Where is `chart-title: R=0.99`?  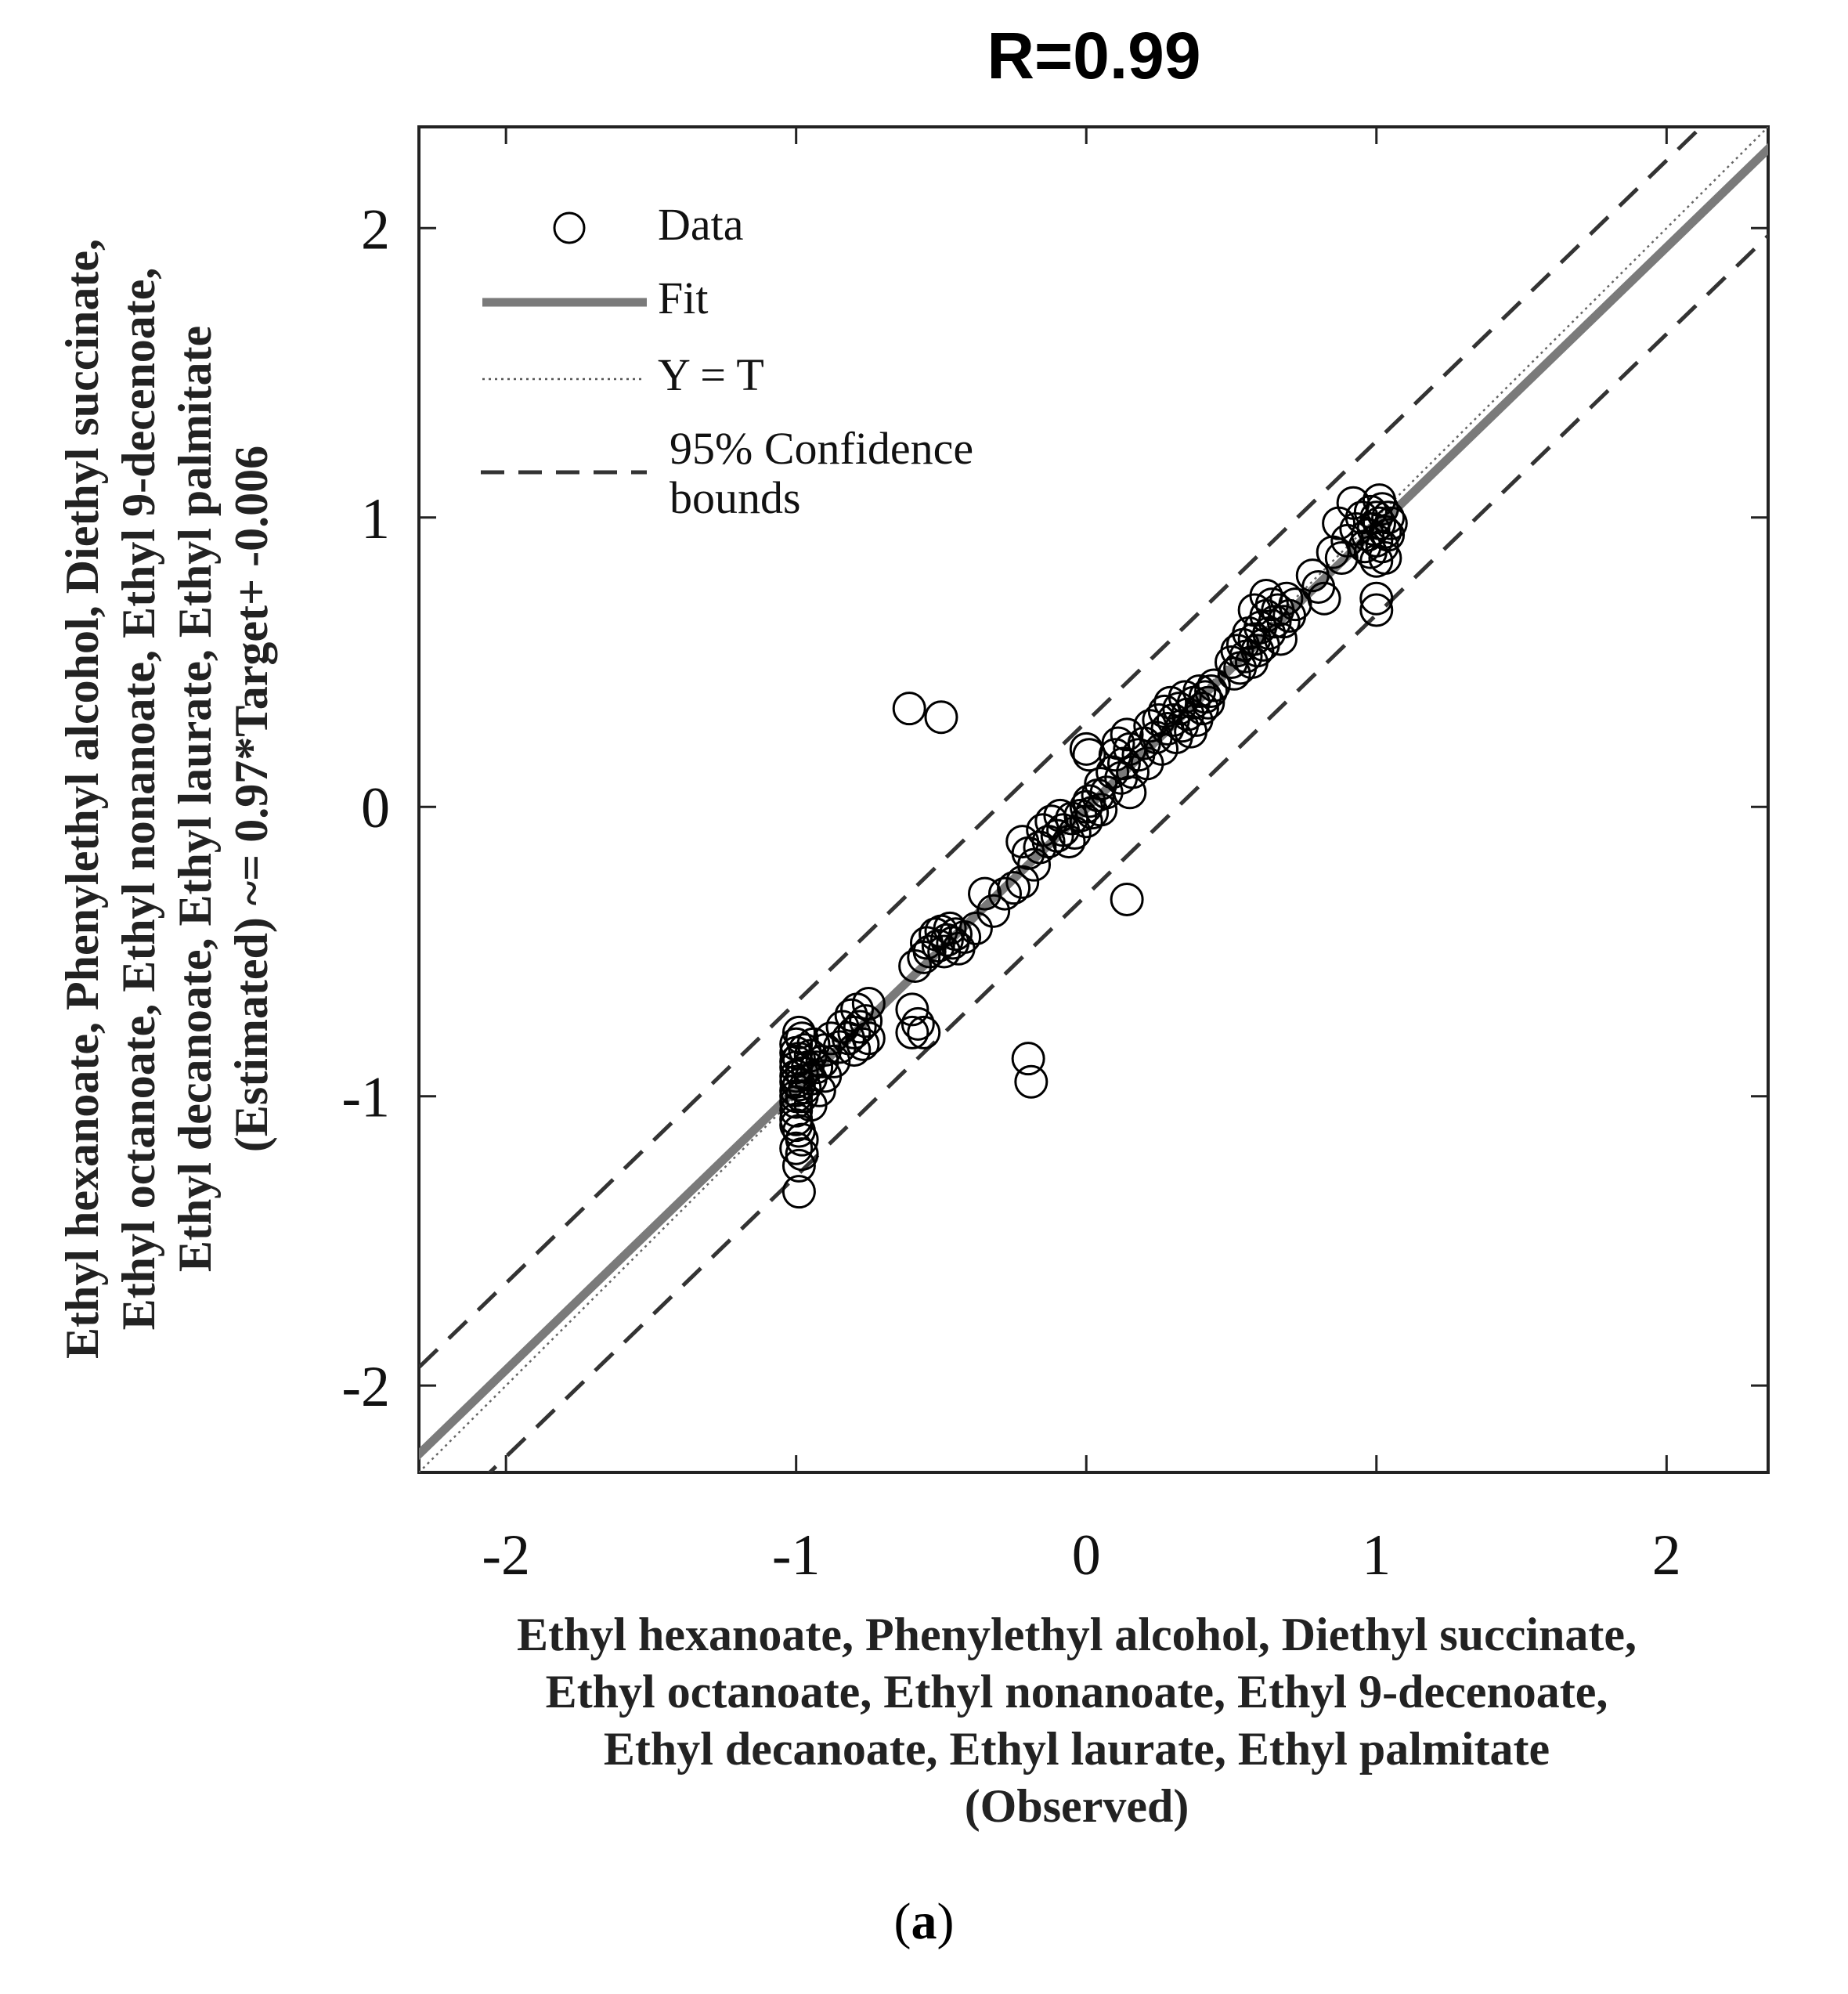
chart-title: R=0.99 is located at coordinates (1093, 55).